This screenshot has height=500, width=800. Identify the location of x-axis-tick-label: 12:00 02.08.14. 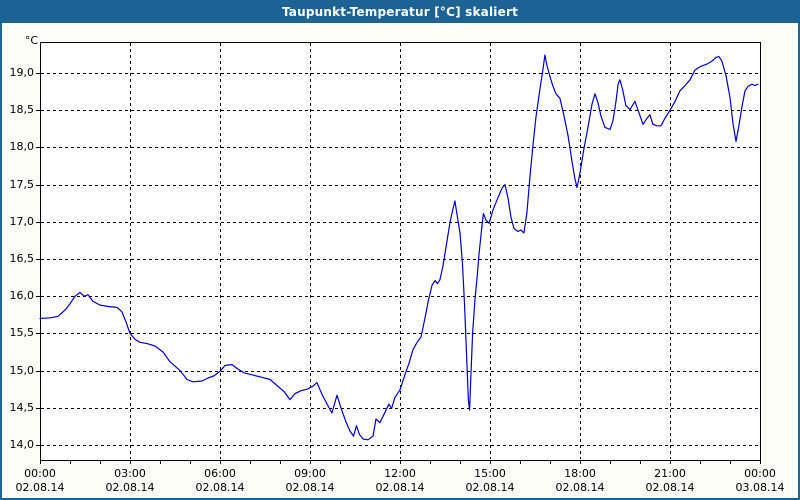
(400, 481).